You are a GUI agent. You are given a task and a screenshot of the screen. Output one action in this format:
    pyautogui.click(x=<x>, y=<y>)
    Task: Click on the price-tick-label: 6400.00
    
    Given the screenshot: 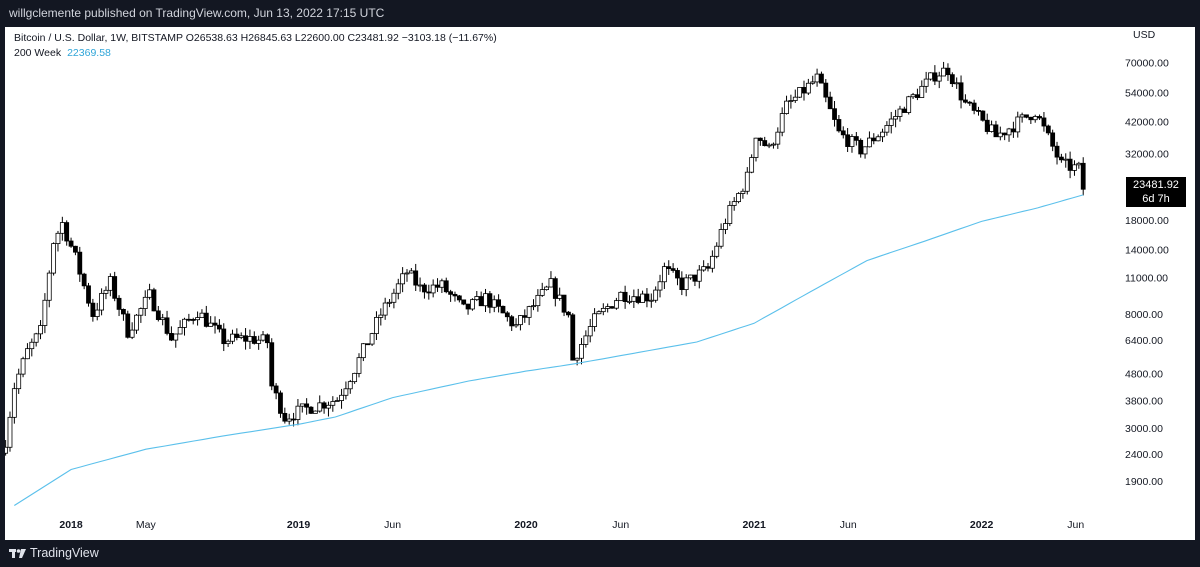 What is the action you would take?
    pyautogui.click(x=1144, y=341)
    